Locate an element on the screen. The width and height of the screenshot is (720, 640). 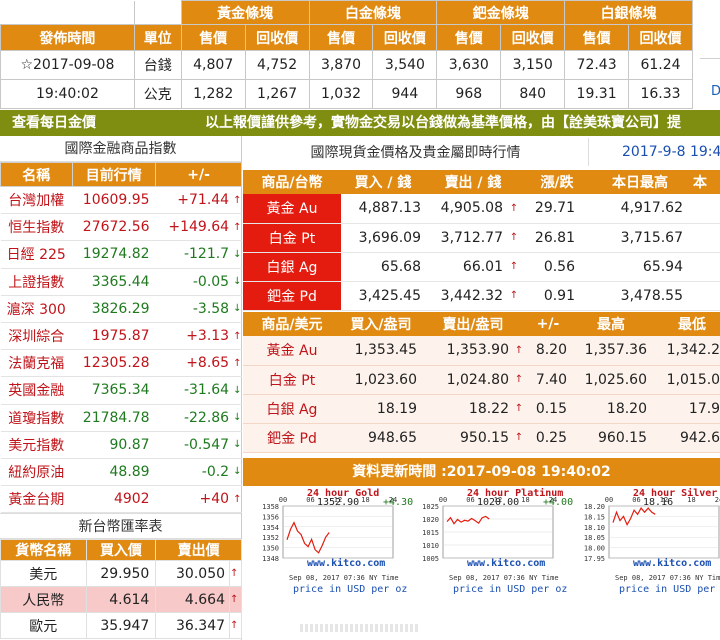
index-row: 道瓊指數 21784.78 -22.86 ↓ is located at coordinates (121, 418).